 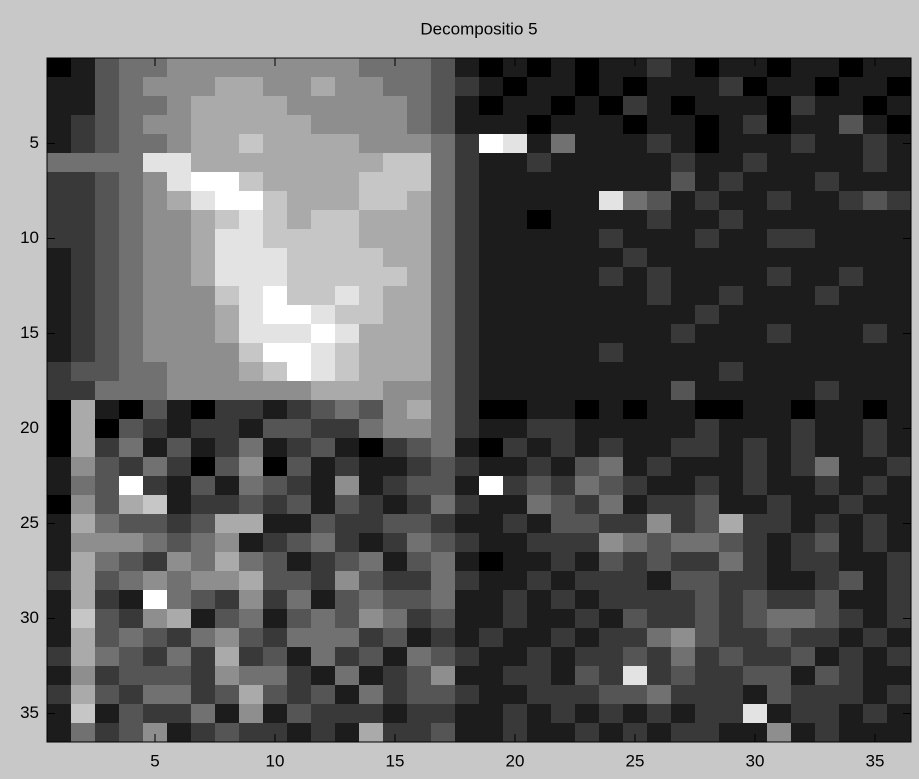 I want to click on y-tick-label: 35, so click(x=29, y=712).